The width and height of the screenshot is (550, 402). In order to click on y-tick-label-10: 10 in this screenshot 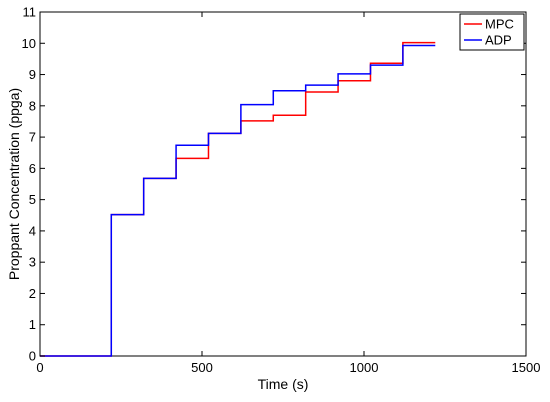, I will do `click(29, 43)`.